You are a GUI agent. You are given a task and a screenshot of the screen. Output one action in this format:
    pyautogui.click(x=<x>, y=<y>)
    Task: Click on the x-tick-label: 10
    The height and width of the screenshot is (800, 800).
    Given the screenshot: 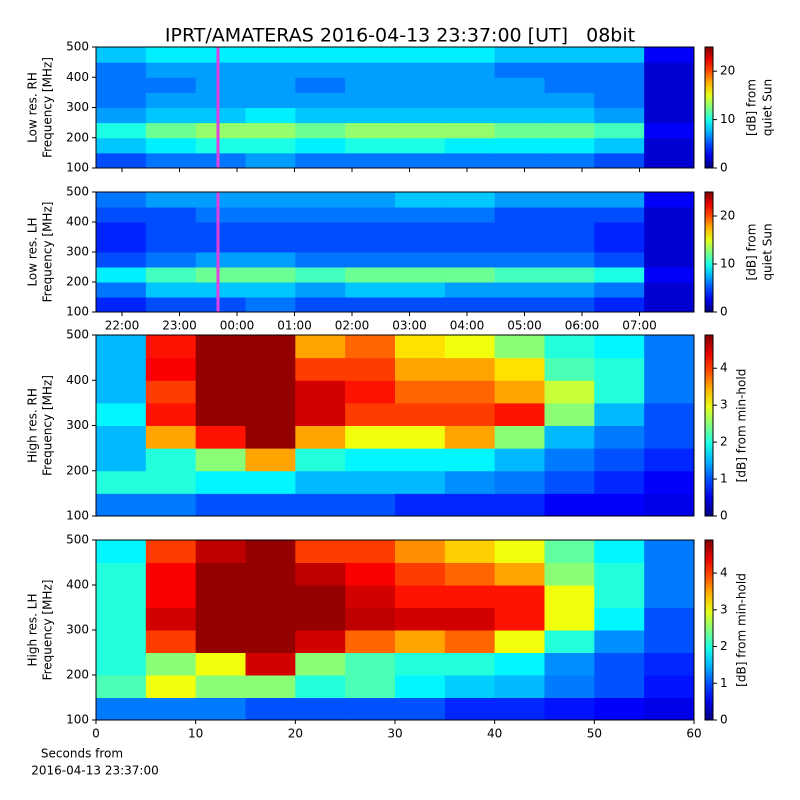 What is the action you would take?
    pyautogui.click(x=195, y=734)
    